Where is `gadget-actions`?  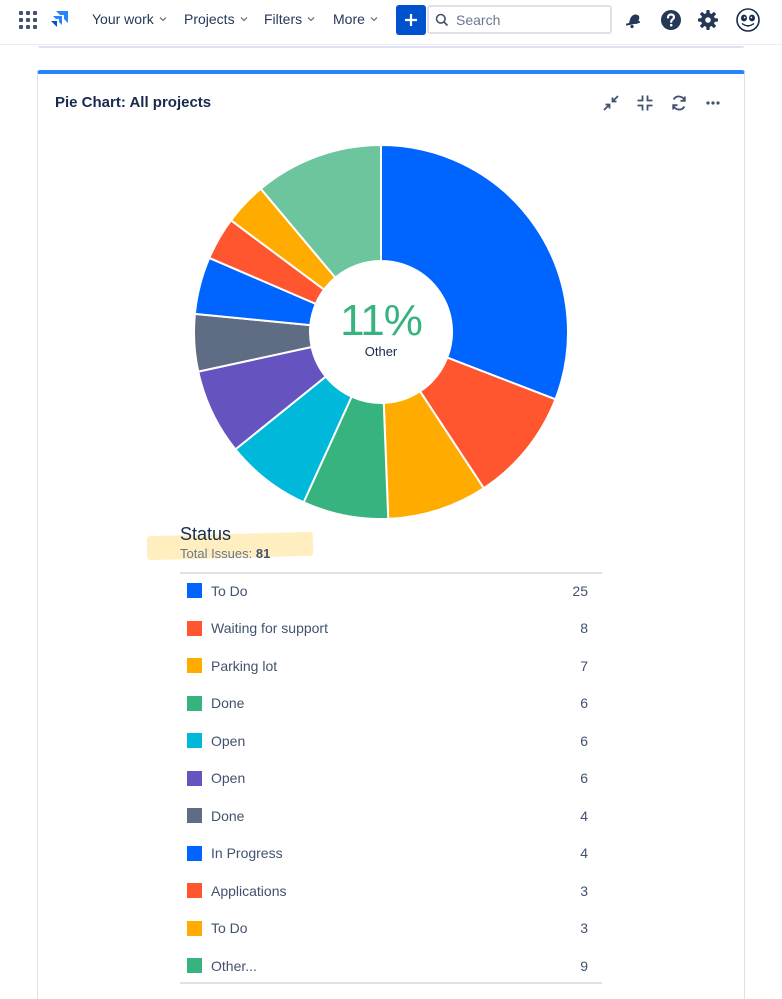
gadget-actions is located at coordinates (662, 103).